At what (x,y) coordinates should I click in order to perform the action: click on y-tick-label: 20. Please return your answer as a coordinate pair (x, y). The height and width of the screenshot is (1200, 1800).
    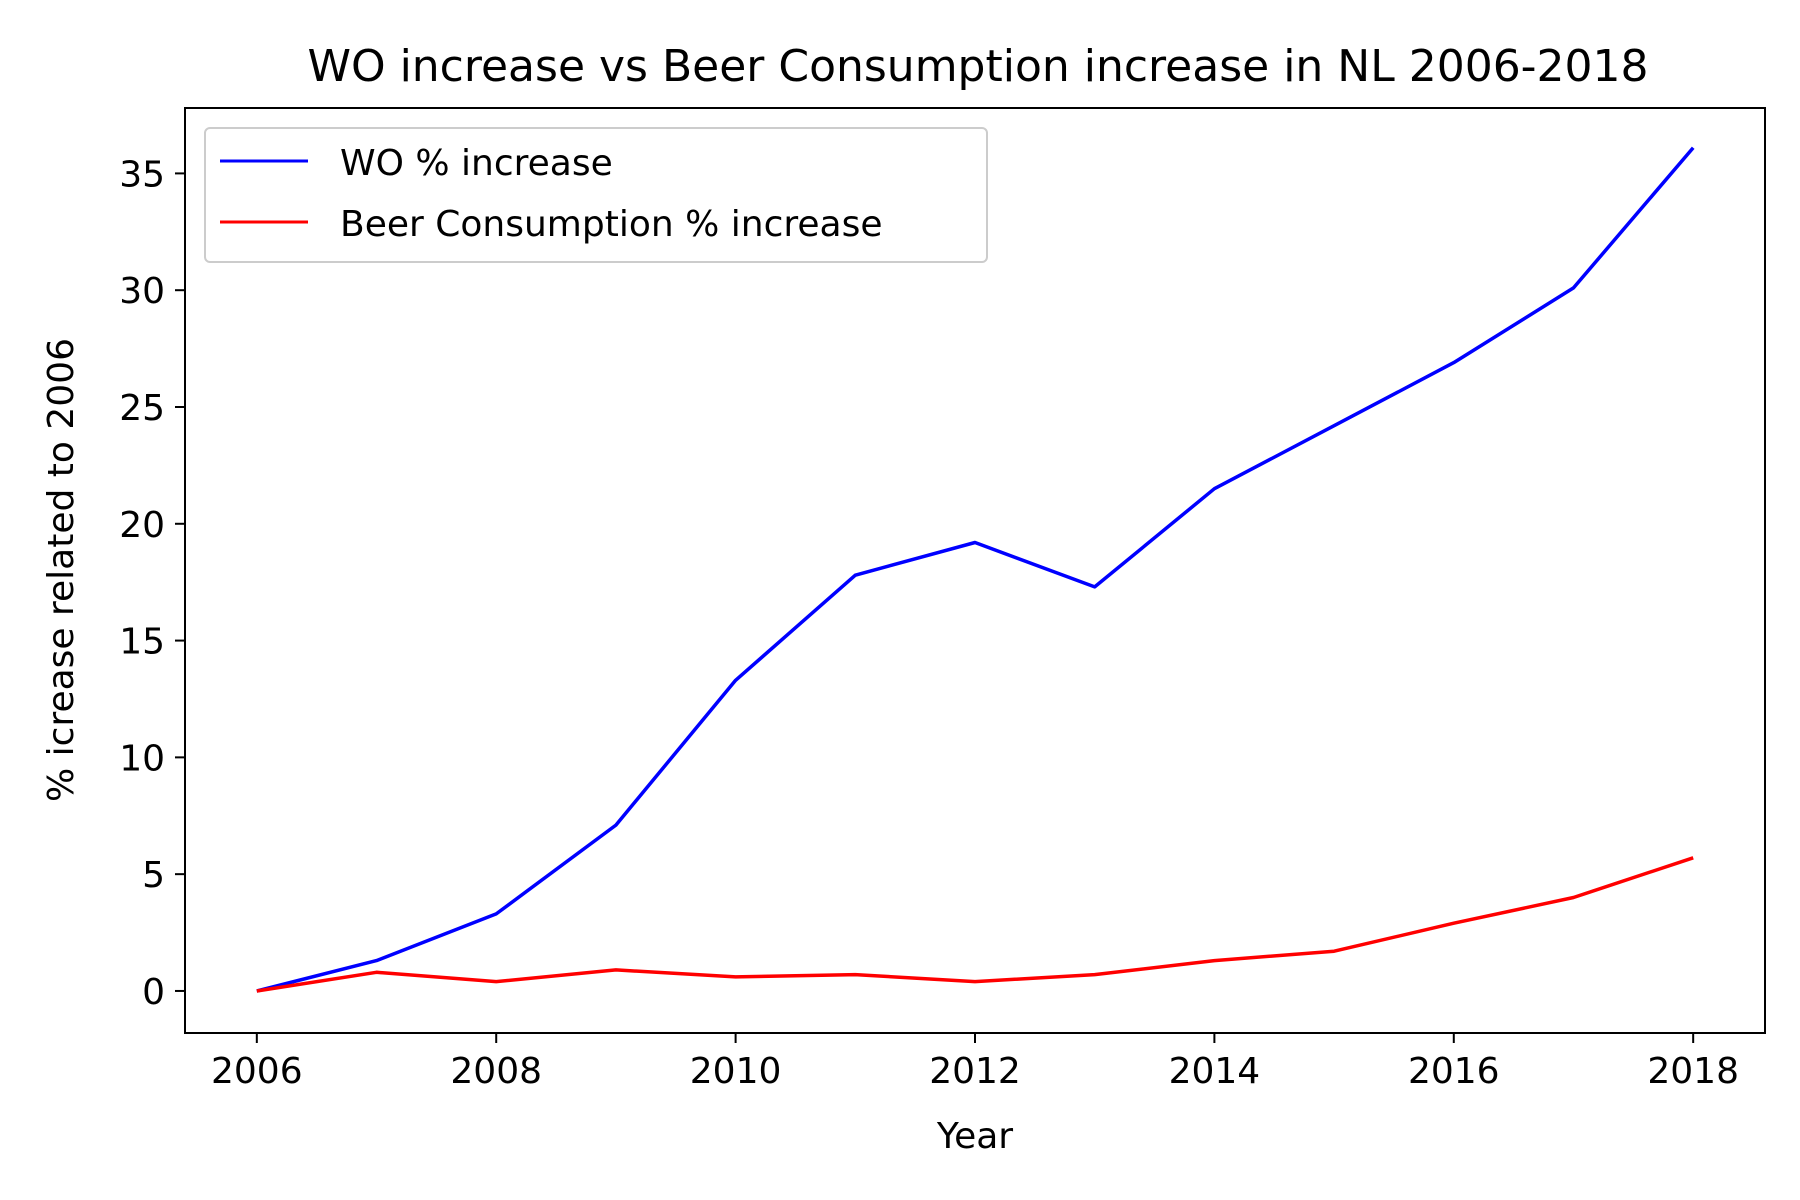
    Looking at the image, I should click on (142, 525).